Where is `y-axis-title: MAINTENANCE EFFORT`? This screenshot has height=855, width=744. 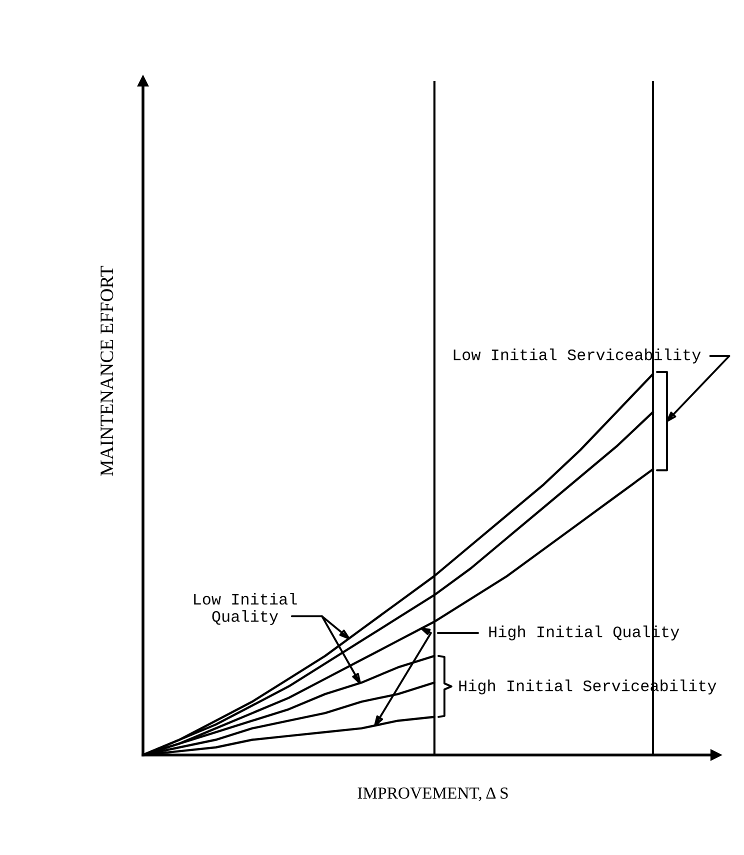 y-axis-title: MAINTENANCE EFFORT is located at coordinates (107, 371).